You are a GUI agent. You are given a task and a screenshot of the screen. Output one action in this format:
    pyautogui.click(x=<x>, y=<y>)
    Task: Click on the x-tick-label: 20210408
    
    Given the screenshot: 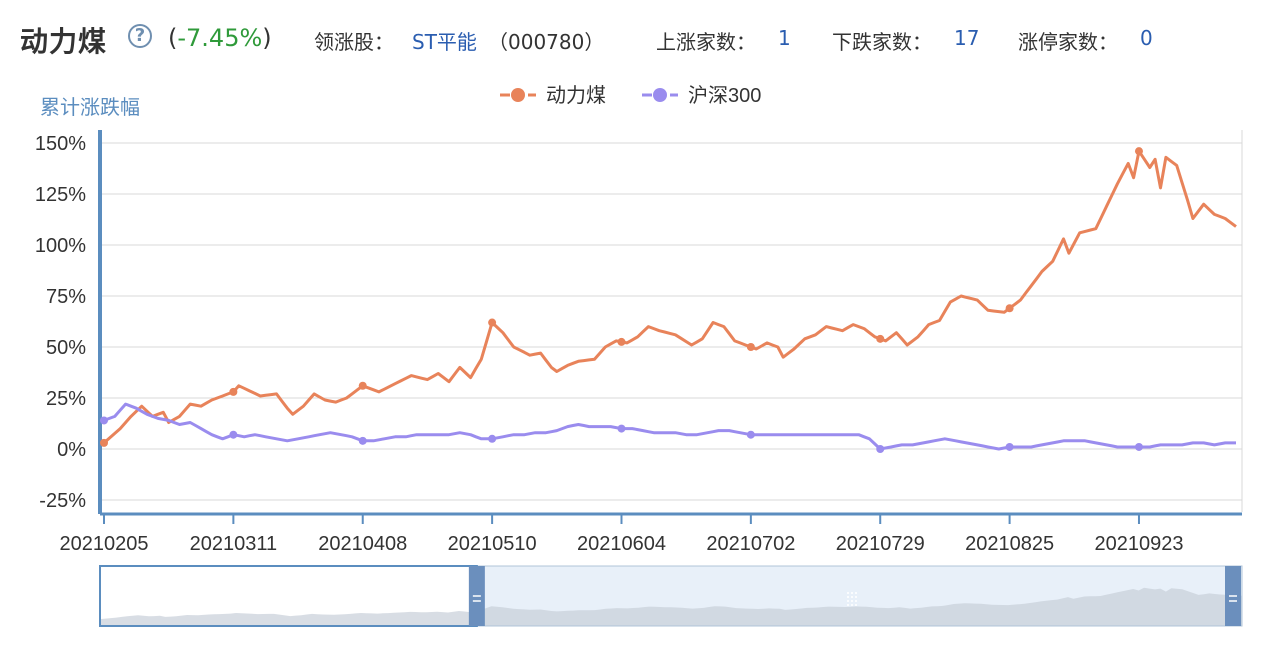 What is the action you would take?
    pyautogui.click(x=362, y=544)
    